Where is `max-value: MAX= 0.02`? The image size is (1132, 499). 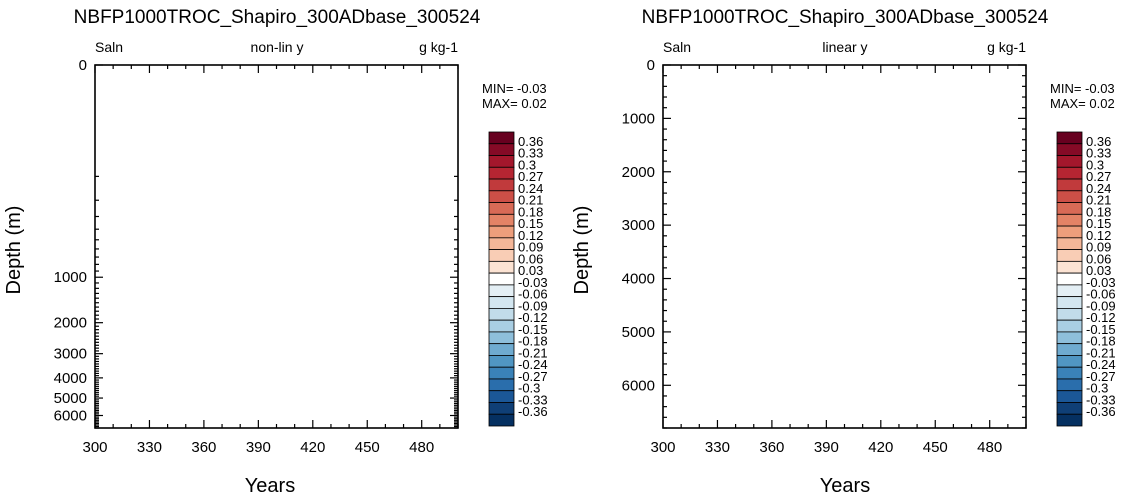 max-value: MAX= 0.02 is located at coordinates (1082, 103).